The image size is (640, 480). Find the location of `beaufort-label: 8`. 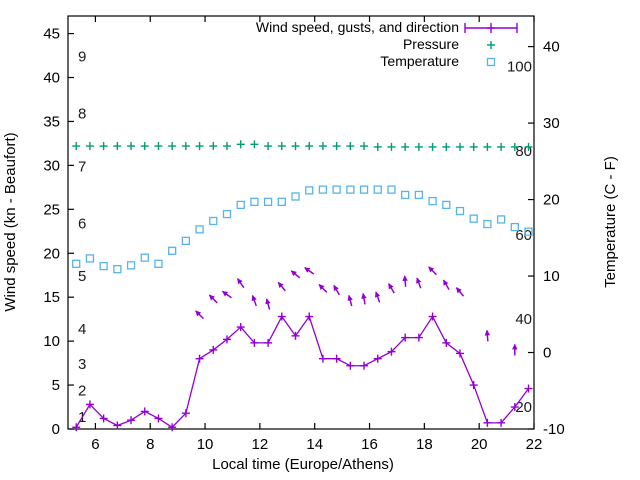

beaufort-label: 8 is located at coordinates (82, 114).